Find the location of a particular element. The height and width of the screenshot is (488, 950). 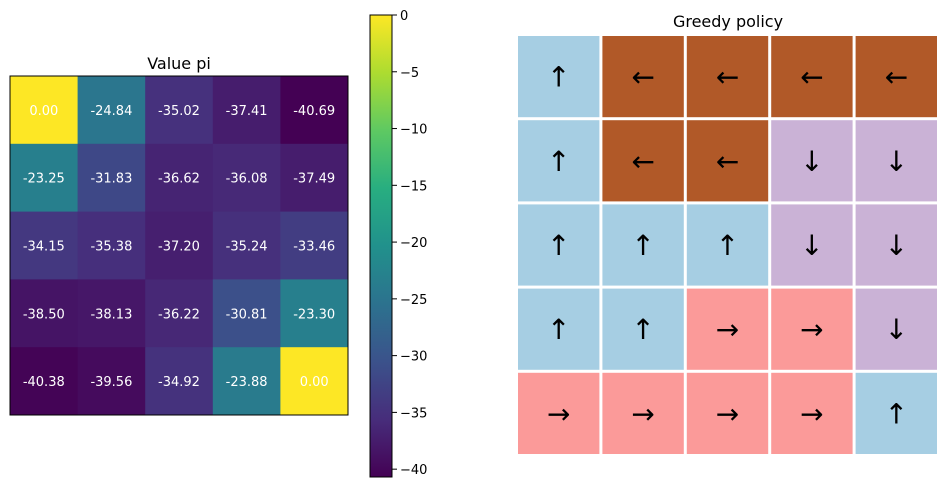

colorbar-tick-label: 0 is located at coordinates (404, 16).